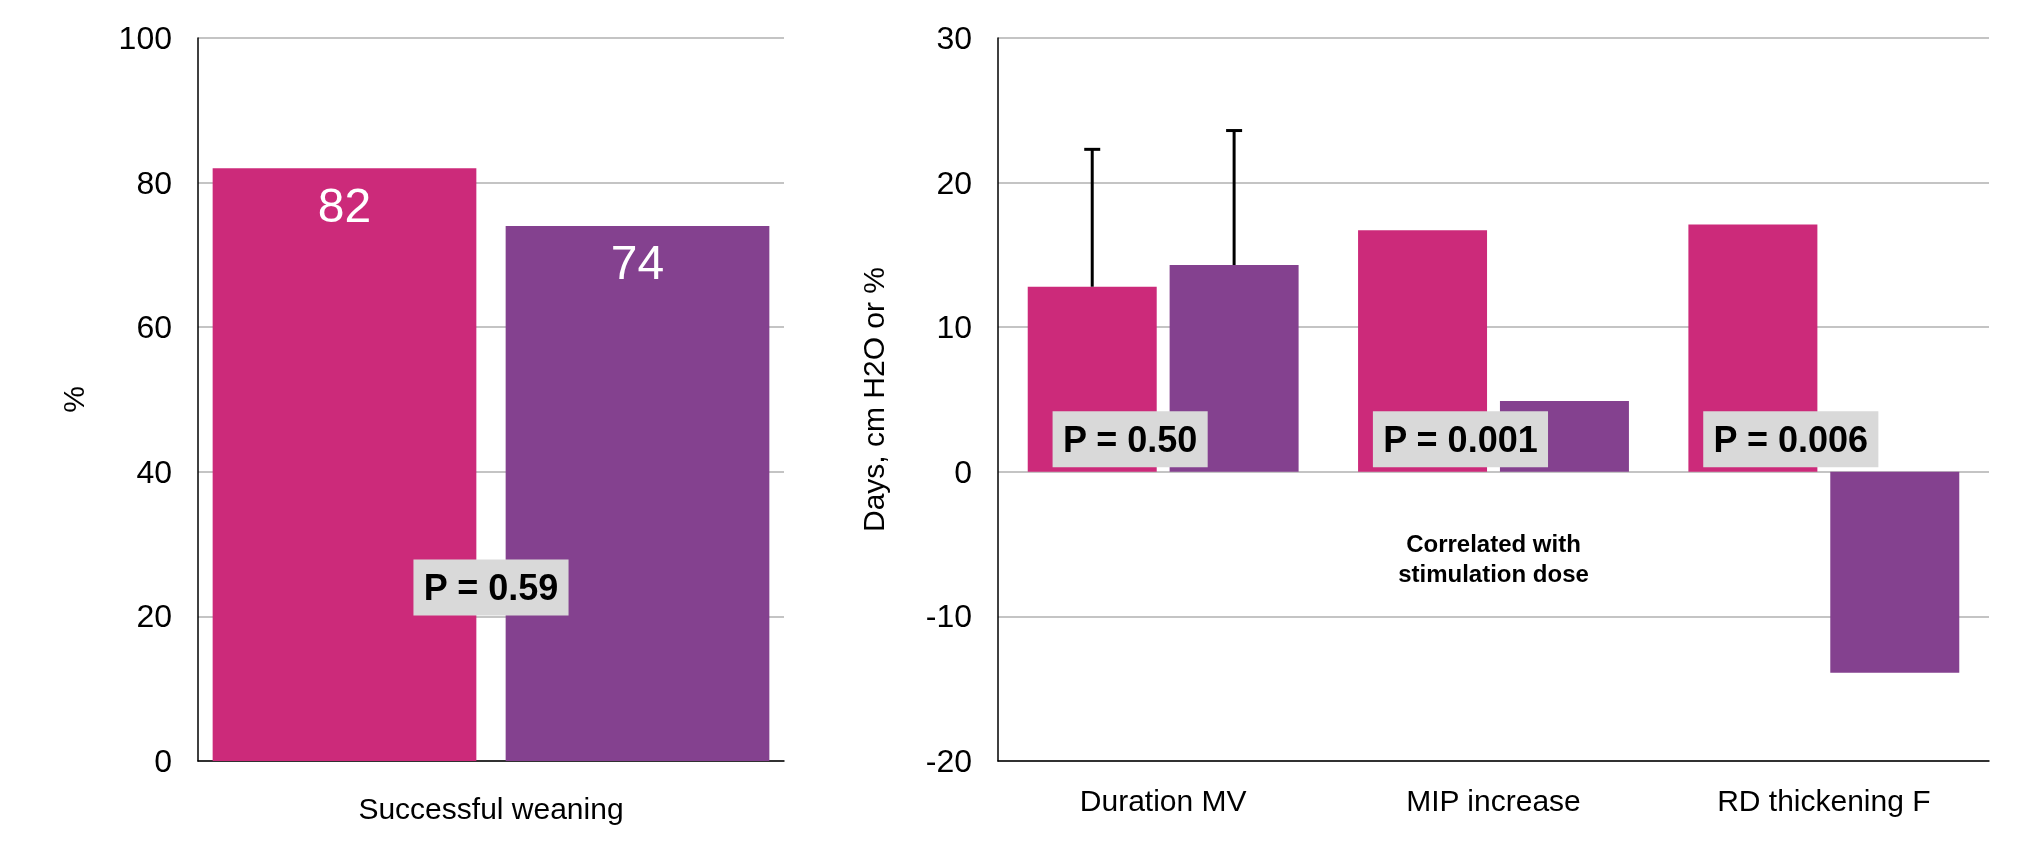  I want to click on annotation: P = 0.59, so click(491, 587).